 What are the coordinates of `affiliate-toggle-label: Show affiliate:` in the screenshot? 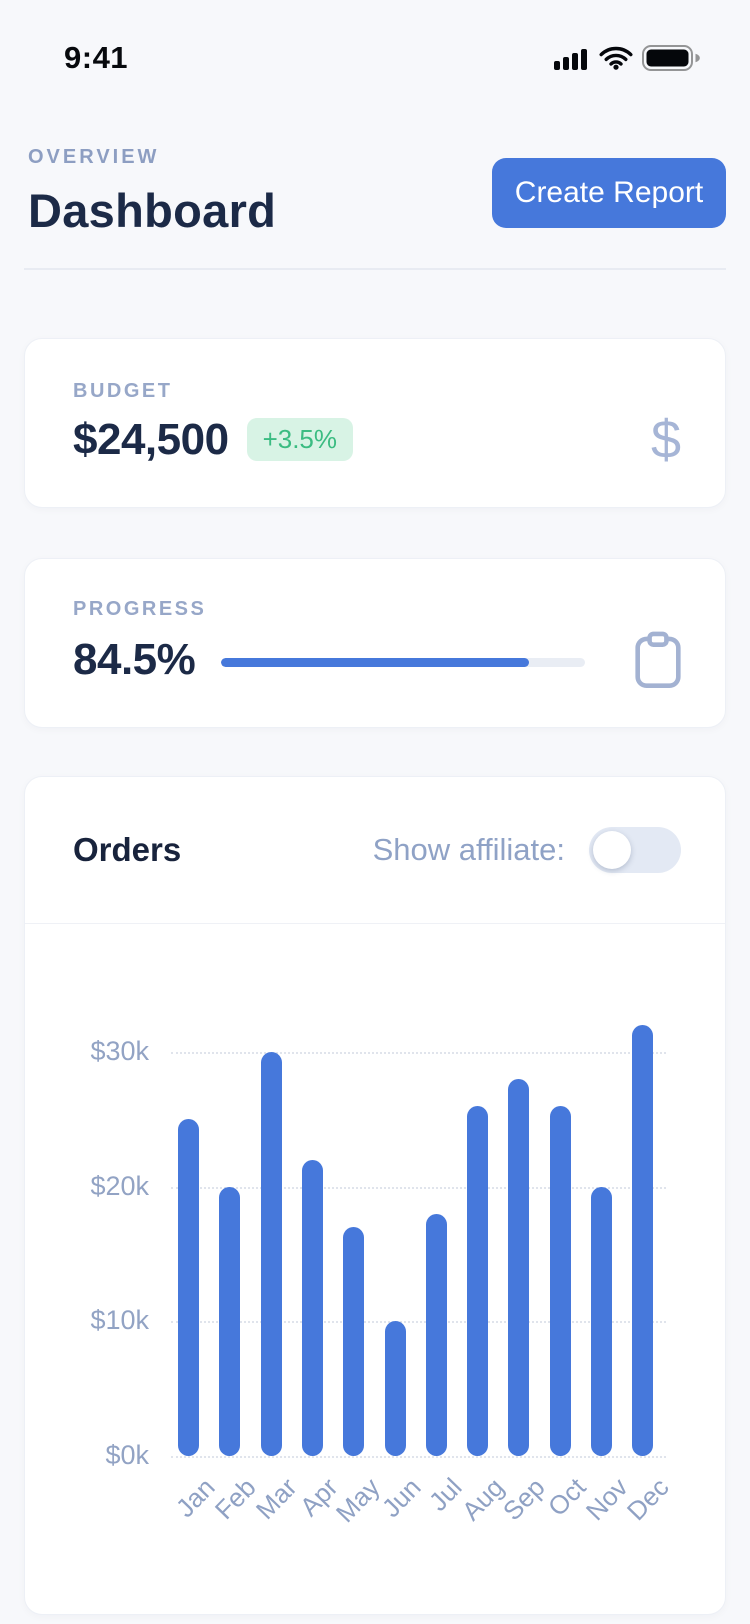 It's located at (468, 849).